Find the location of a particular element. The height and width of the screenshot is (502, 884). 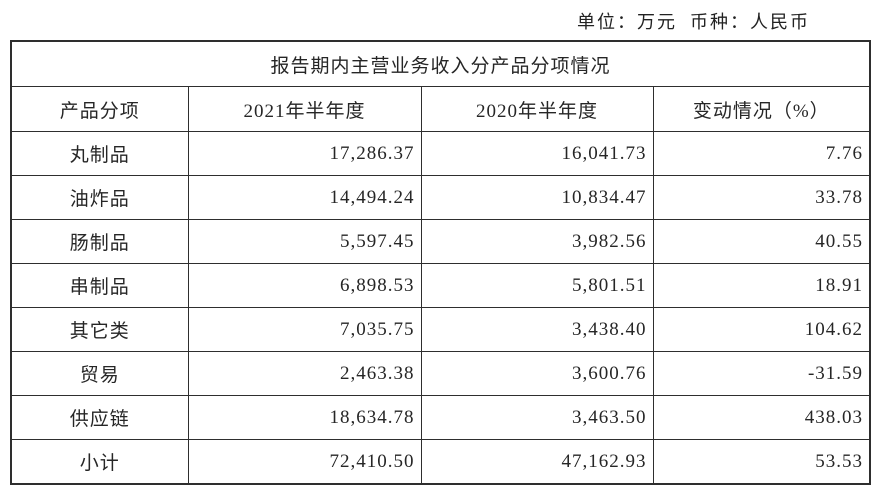

change-pct-cell: 7.76 is located at coordinates (761, 153).